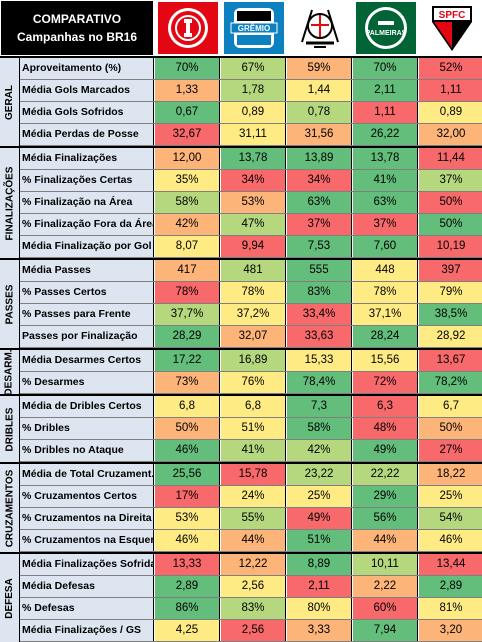  What do you see at coordinates (385, 564) in the screenshot?
I see `value-cell: 10,11` at bounding box center [385, 564].